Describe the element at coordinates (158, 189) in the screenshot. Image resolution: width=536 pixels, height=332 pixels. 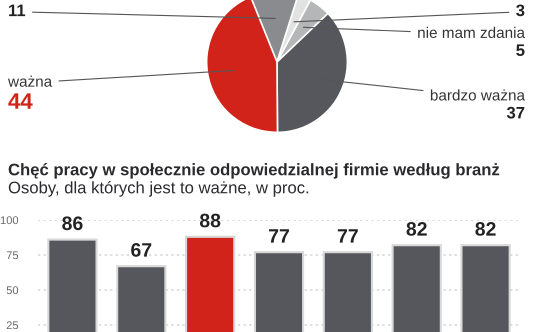
I see `chart-subtitle: Osoby, dla których jest to ważne, w proc.` at that location.